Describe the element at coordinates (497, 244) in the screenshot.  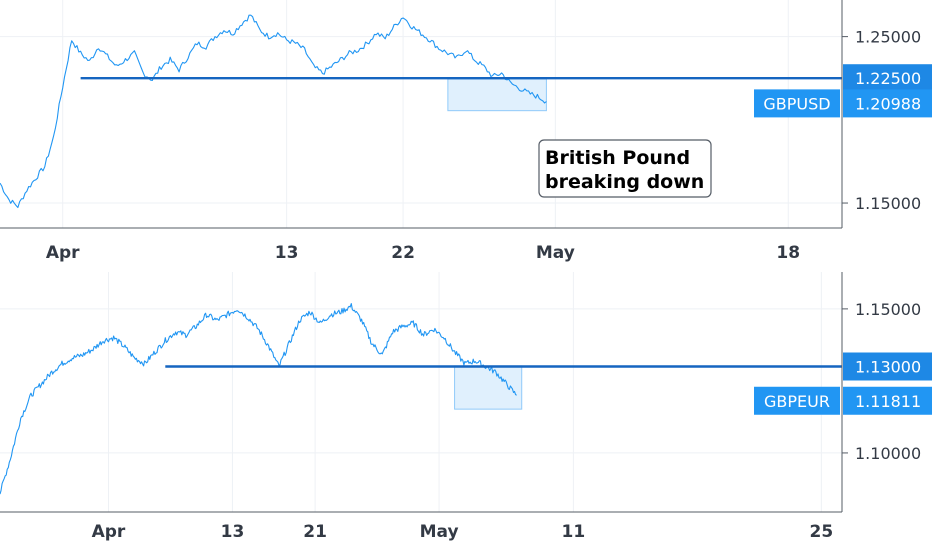
I see `highlight-box-layer` at that location.